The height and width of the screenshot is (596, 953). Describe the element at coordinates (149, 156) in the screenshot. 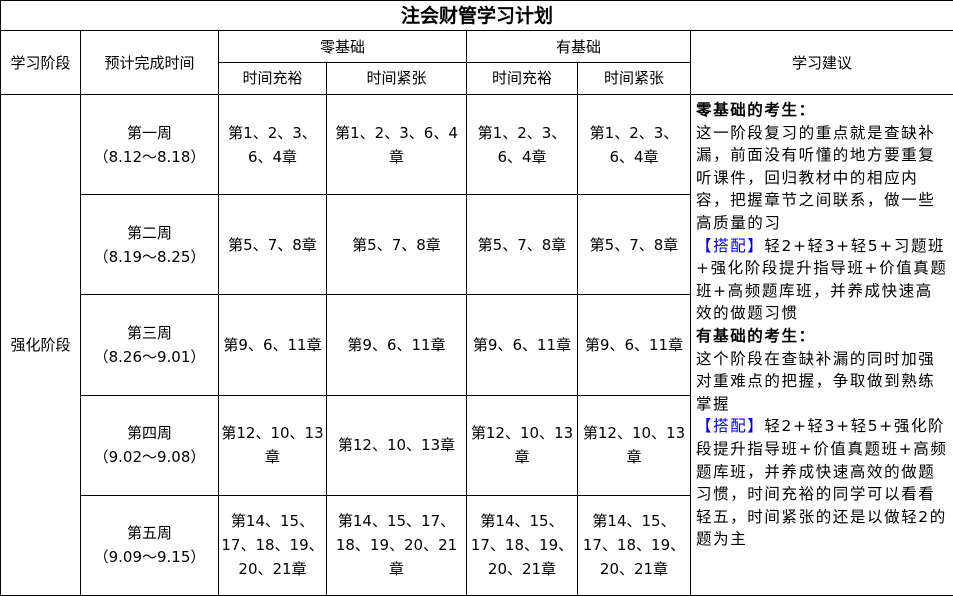

I see `week-dates: （8.12～8.18）` at that location.